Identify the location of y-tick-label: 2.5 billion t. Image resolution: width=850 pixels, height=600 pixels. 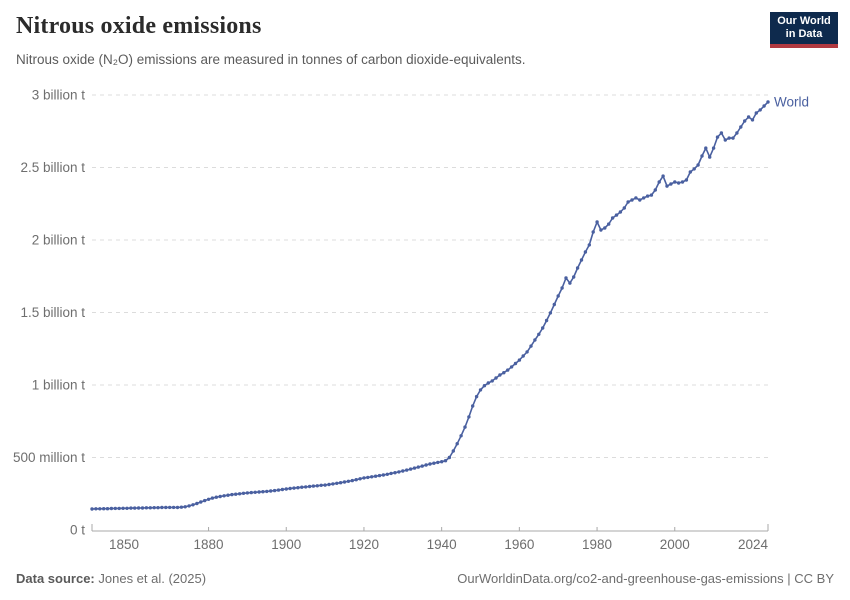
(52, 167).